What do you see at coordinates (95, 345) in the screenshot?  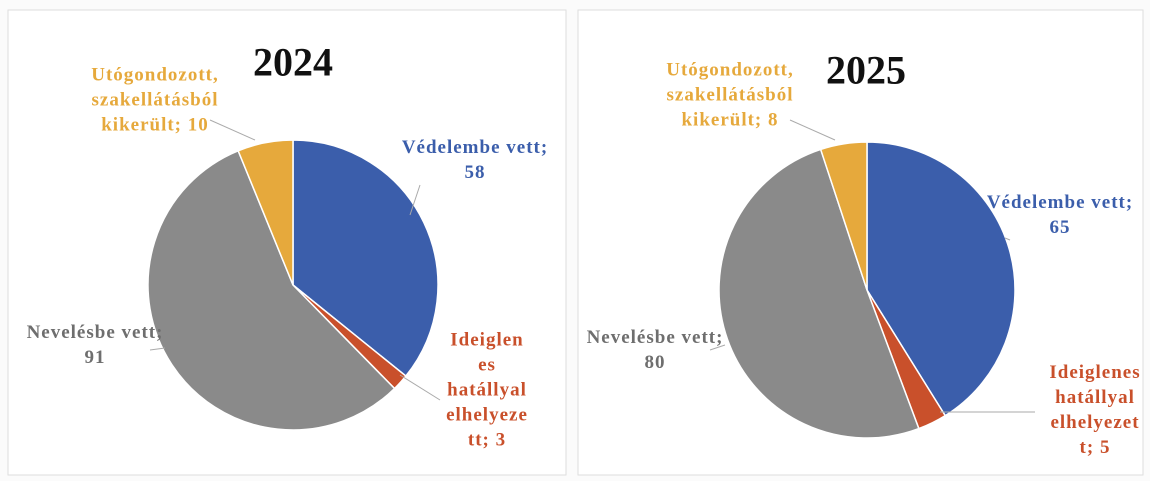 I see `data-label: Nevelésbe vett; 91` at bounding box center [95, 345].